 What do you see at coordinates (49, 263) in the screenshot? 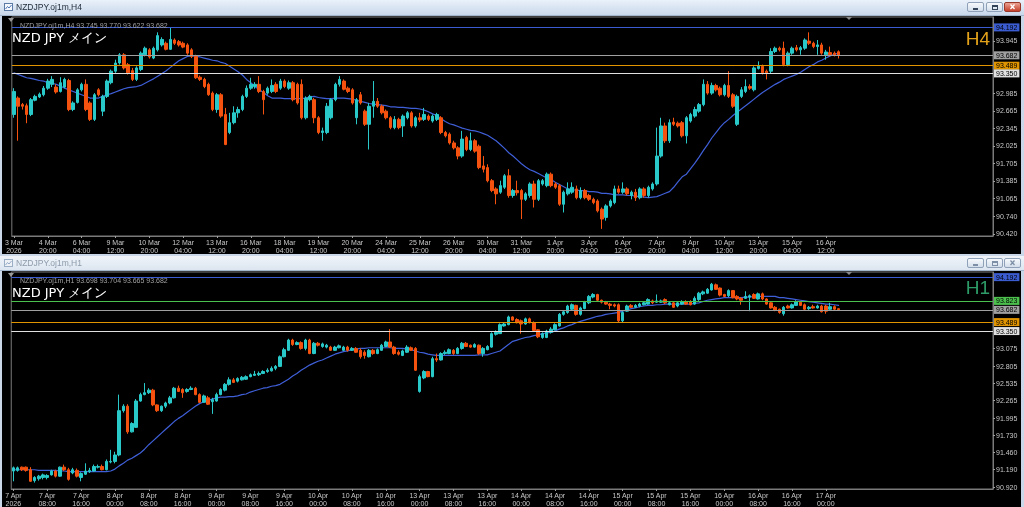
I see `text: NZDJPY.oj1m,H1` at bounding box center [49, 263].